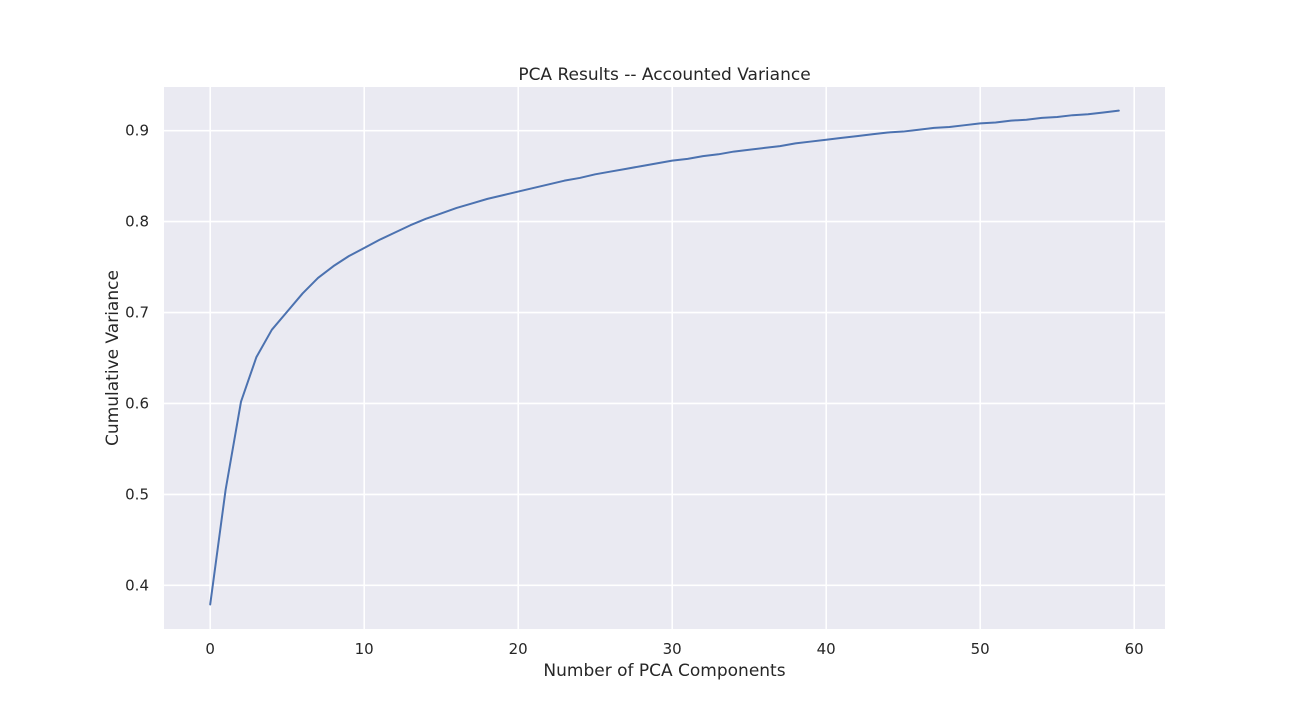 Image resolution: width=1296 pixels, height=720 pixels. I want to click on y-tick-label: 0.9, so click(137, 131).